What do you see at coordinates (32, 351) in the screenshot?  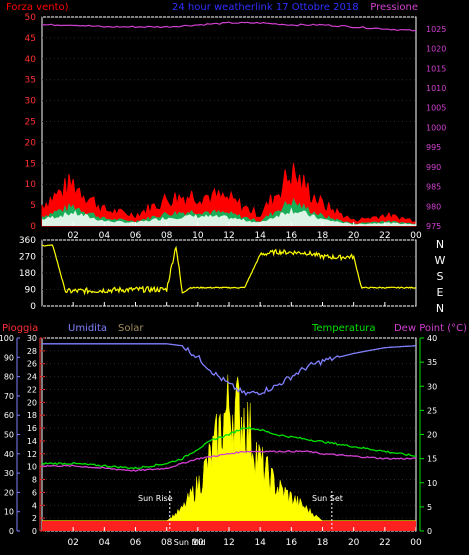 I see `rain-tick-label: 28` at bounding box center [32, 351].